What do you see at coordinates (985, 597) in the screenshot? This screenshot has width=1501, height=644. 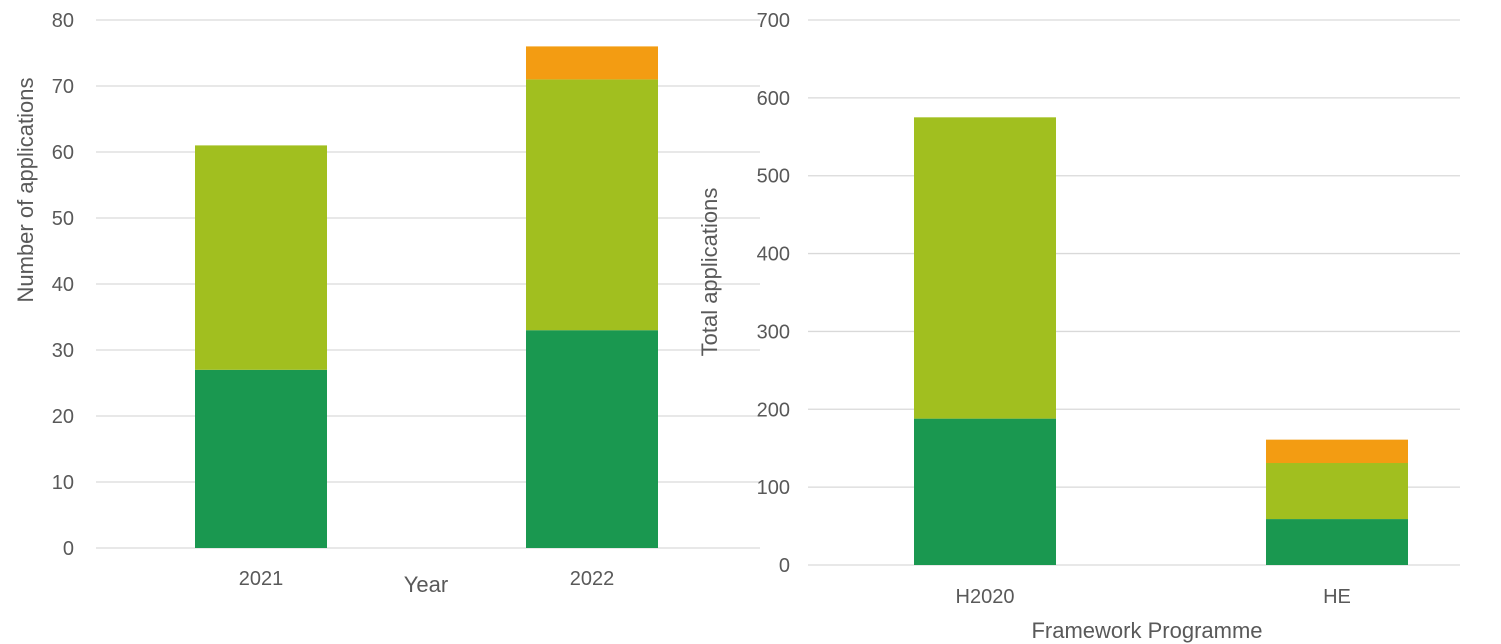 I see `x-tick-label: H2020` at bounding box center [985, 597].